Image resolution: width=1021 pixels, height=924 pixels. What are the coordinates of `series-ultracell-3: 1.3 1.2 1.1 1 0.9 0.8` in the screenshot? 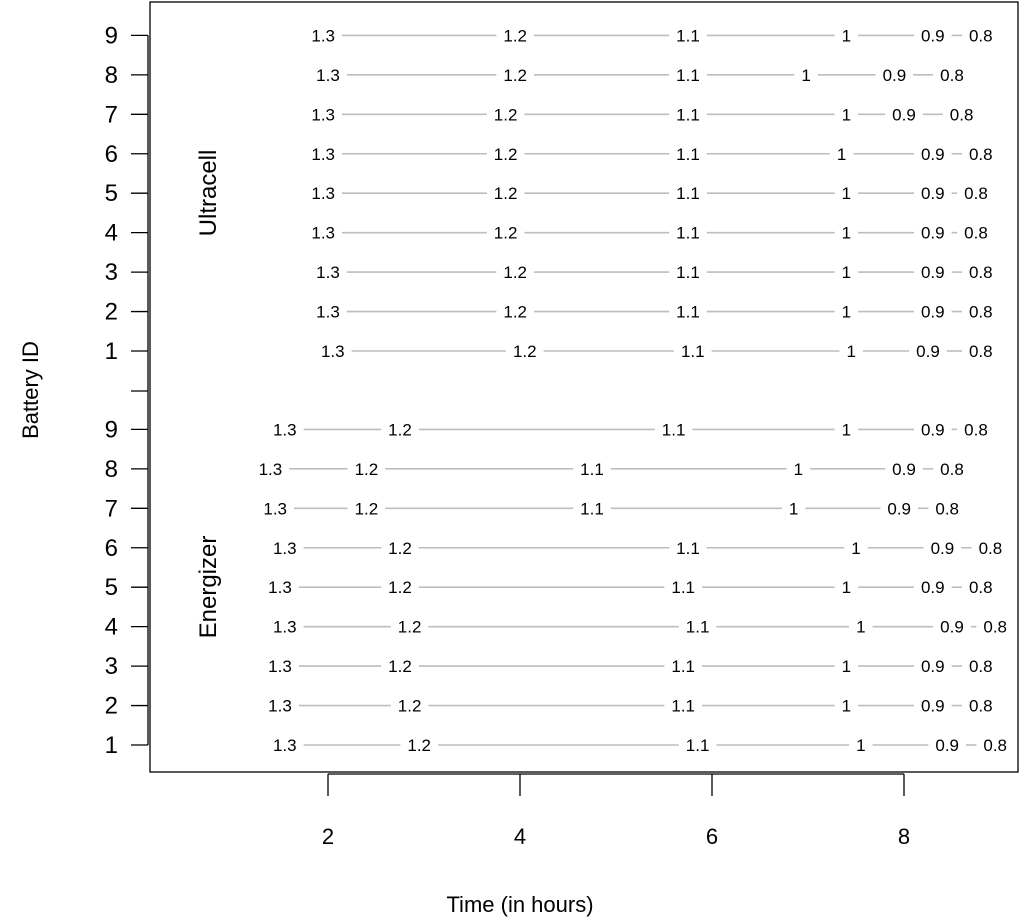 It's located at (654, 272).